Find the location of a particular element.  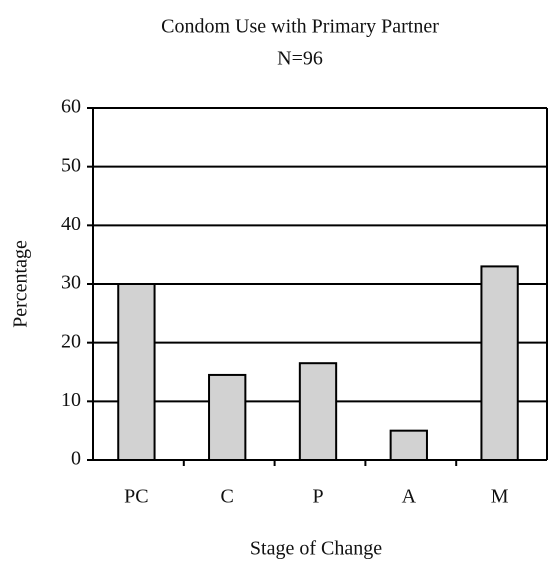

y-tick-label: 30 is located at coordinates (71, 283).